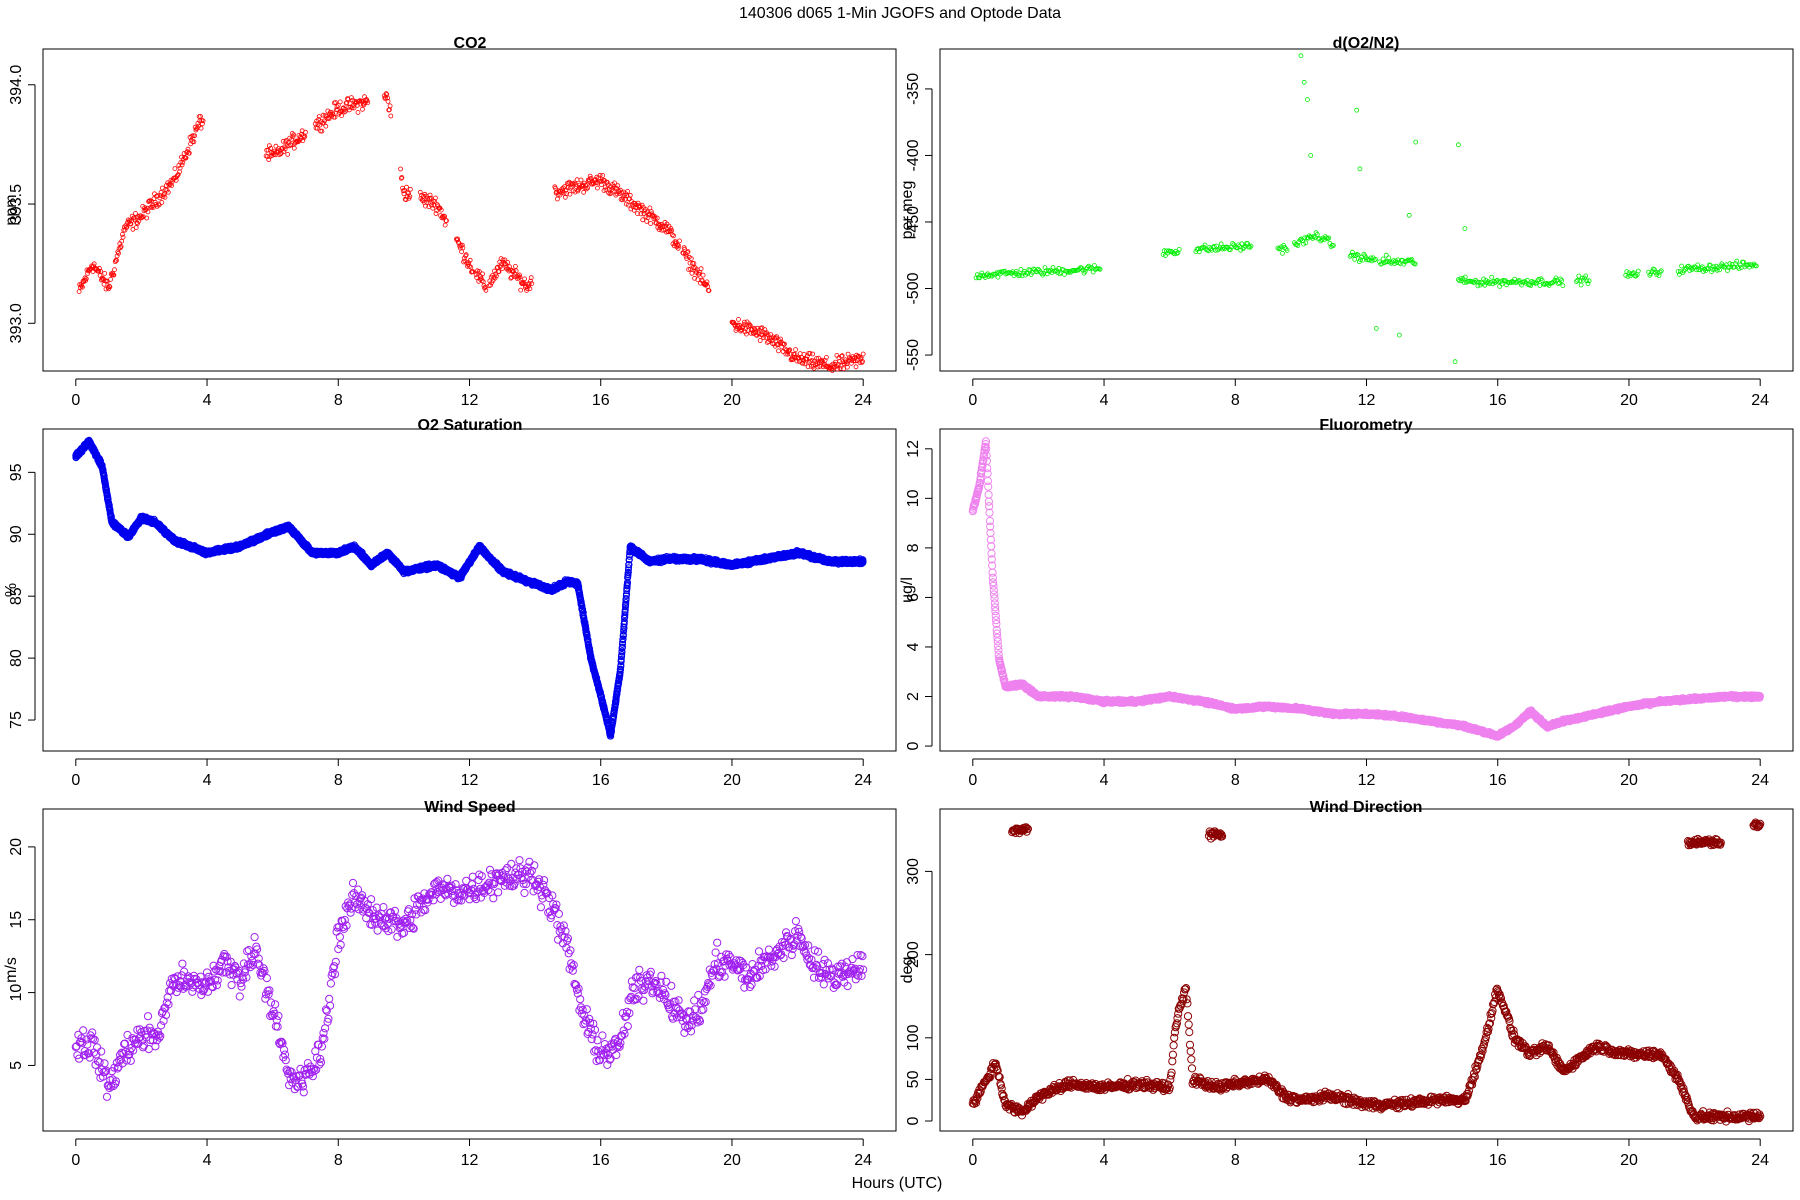  What do you see at coordinates (469, 590) in the screenshot?
I see `o2sat-plot-frame` at bounding box center [469, 590].